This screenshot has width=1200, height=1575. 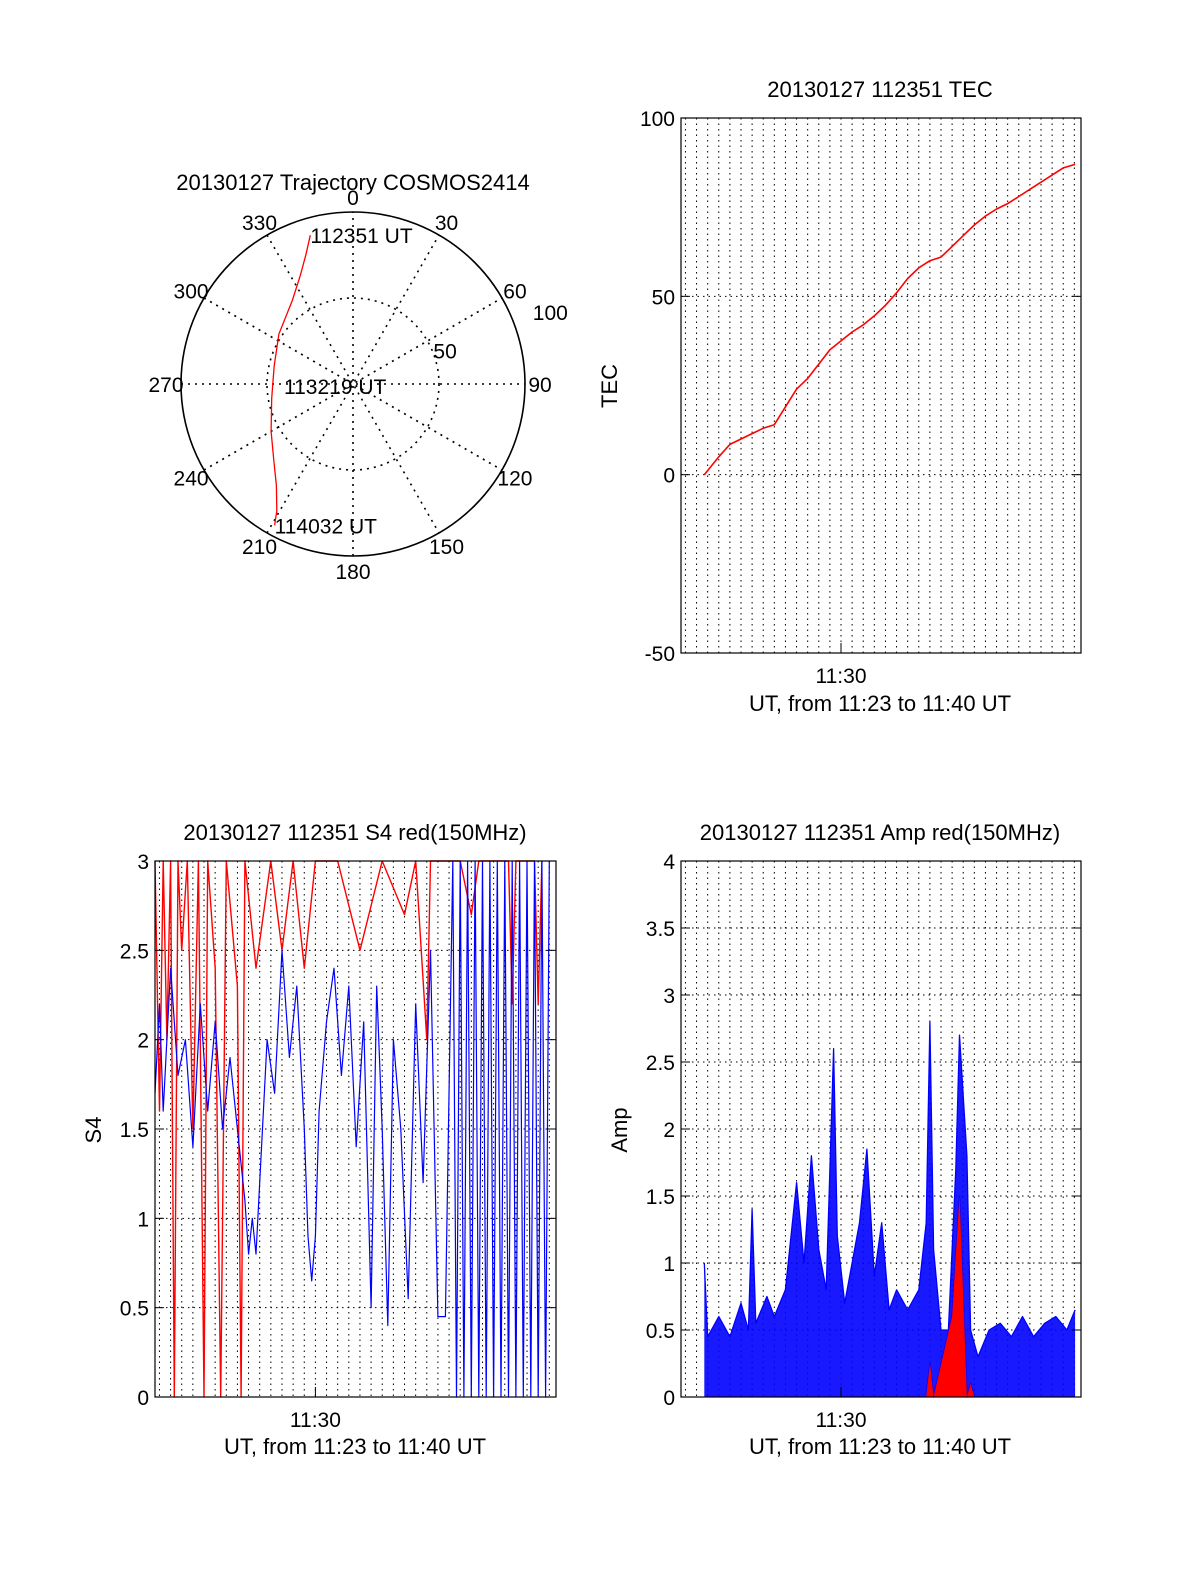 I want to click on polar-spoke, so click(x=353, y=384).